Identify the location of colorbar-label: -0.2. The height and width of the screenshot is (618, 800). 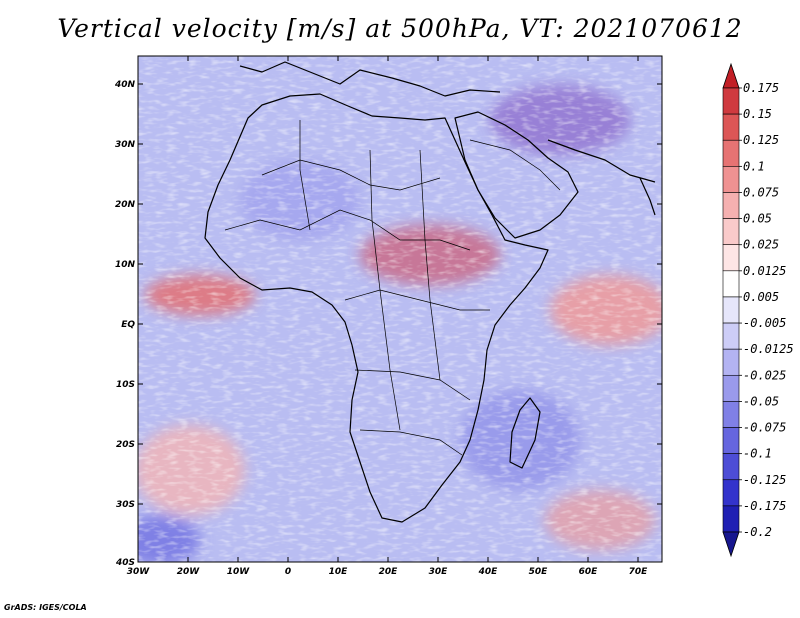
(757, 532).